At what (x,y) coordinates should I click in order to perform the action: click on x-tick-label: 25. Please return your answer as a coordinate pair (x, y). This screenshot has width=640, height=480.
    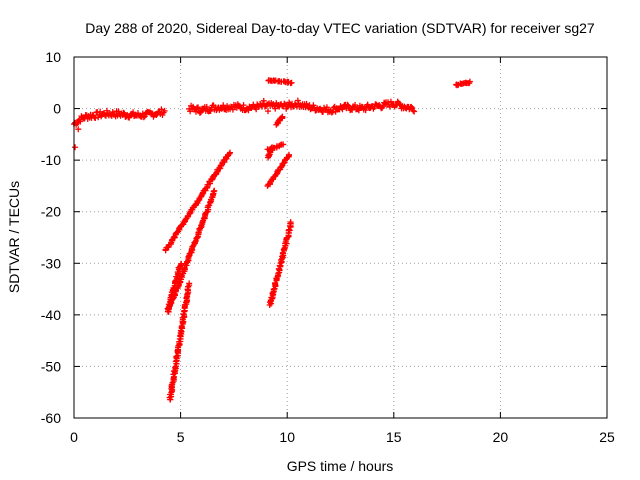
    Looking at the image, I should click on (607, 437).